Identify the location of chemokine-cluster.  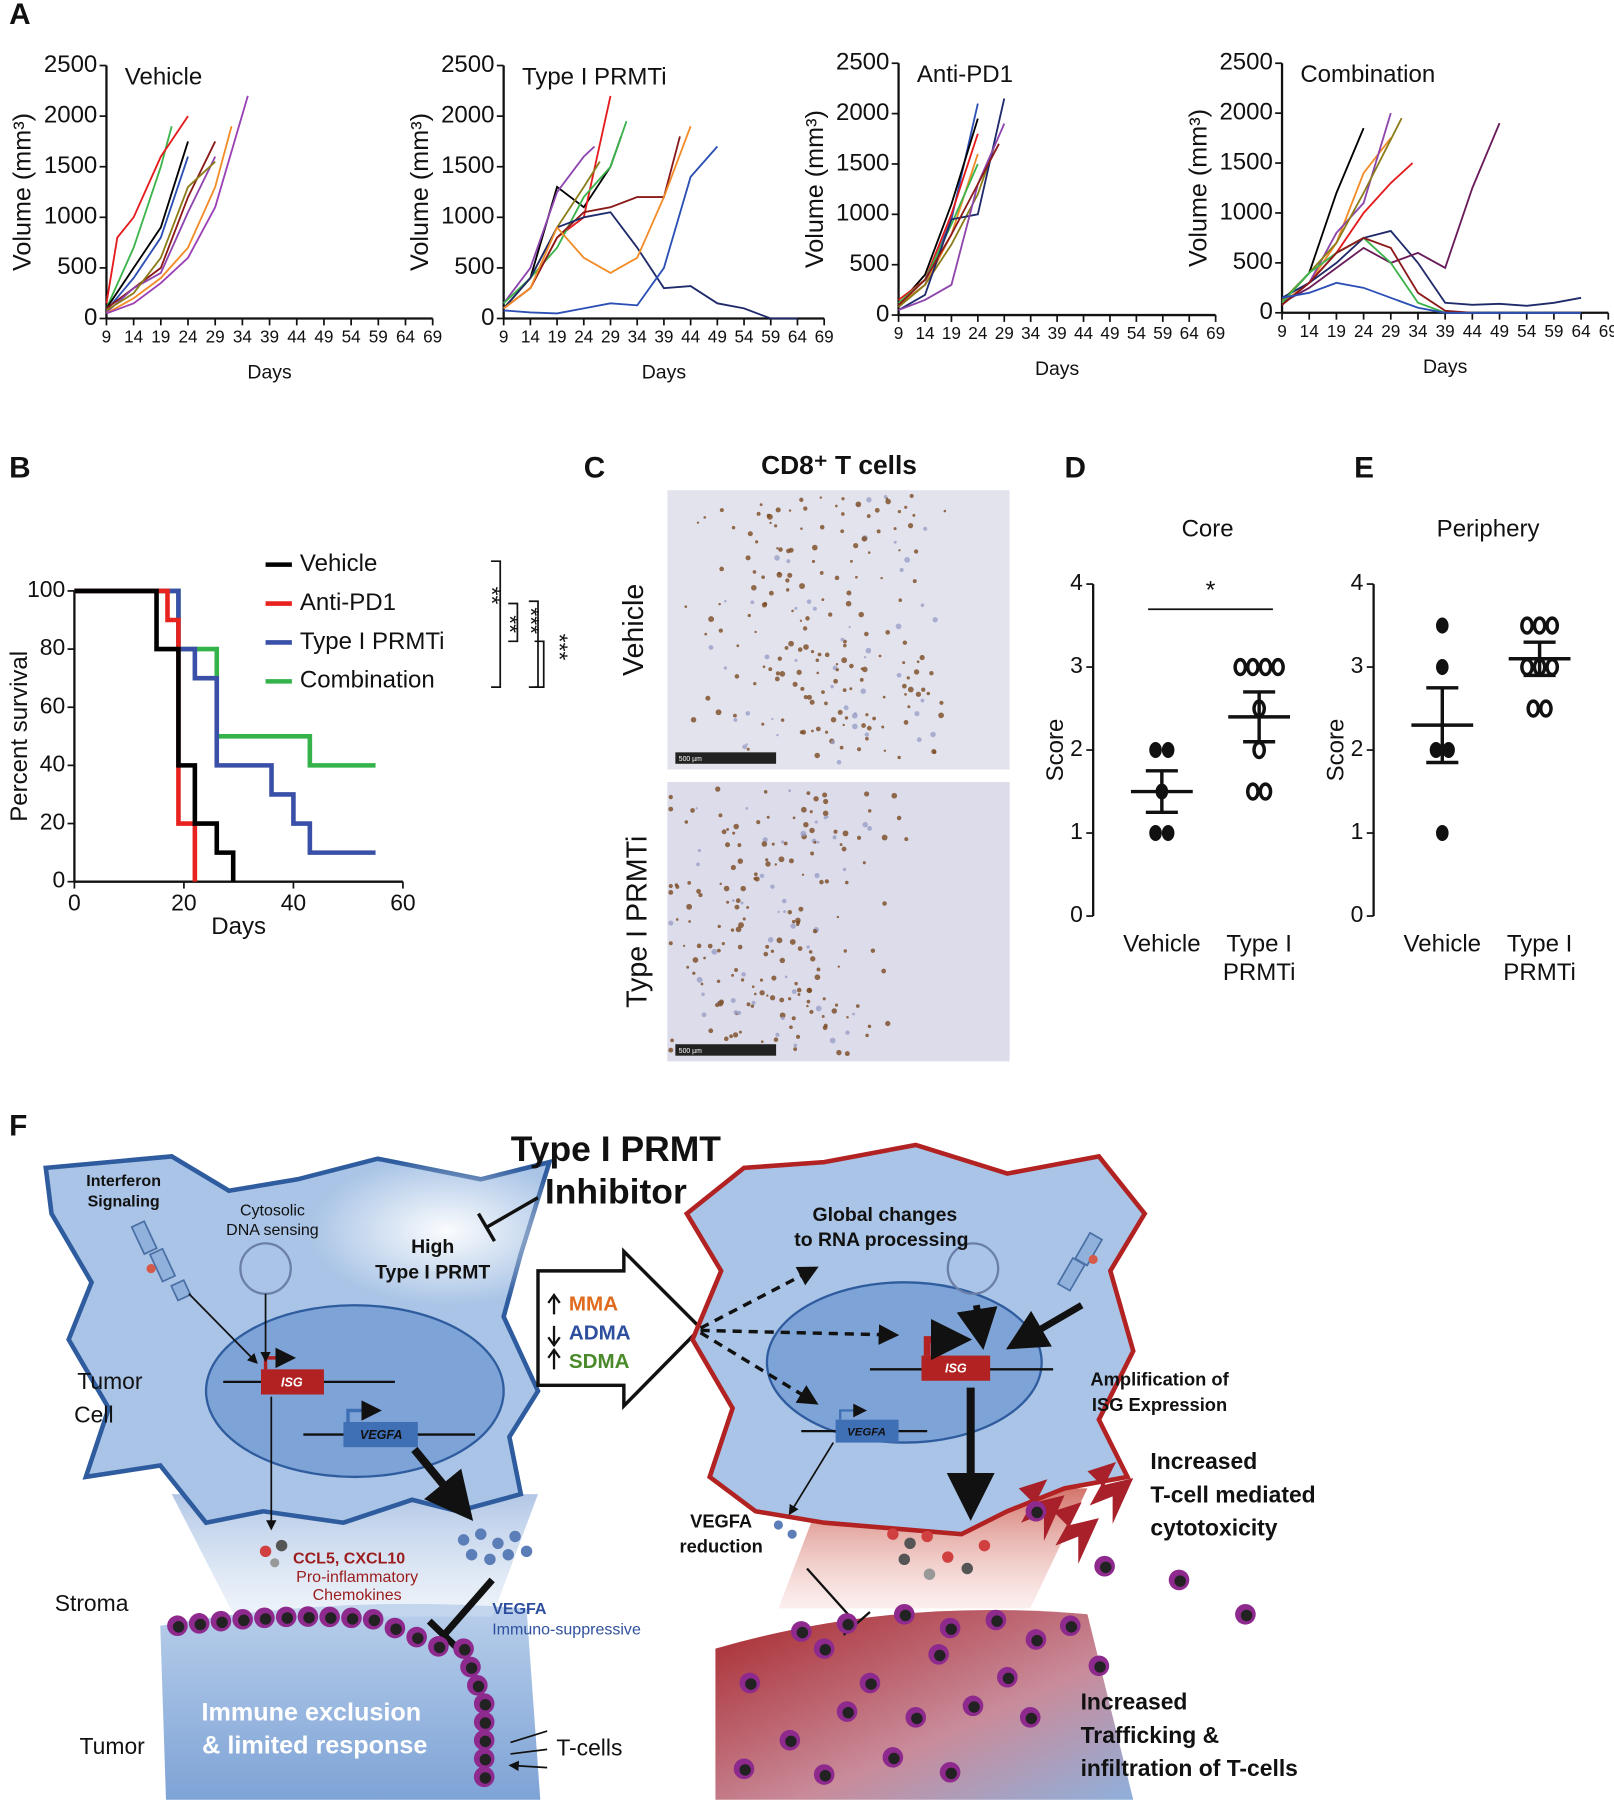
(273, 1553).